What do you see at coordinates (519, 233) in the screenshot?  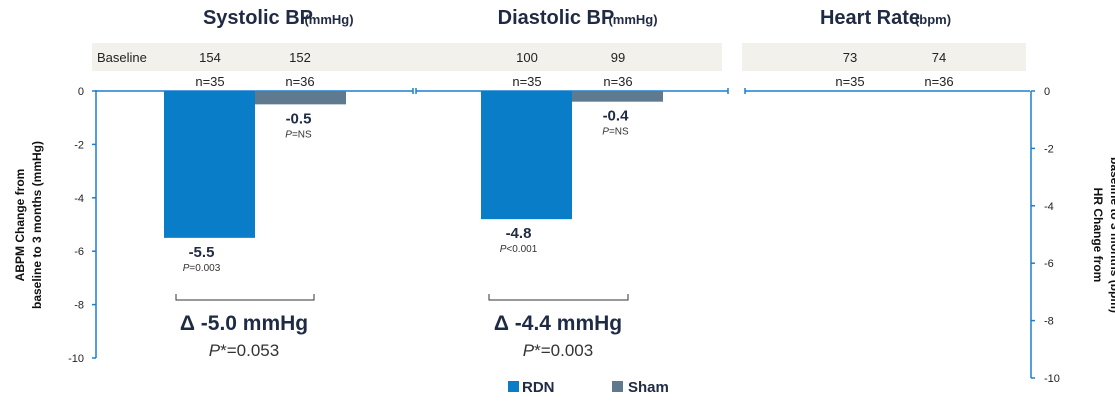 I see `bar-value-label: -4.8` at bounding box center [519, 233].